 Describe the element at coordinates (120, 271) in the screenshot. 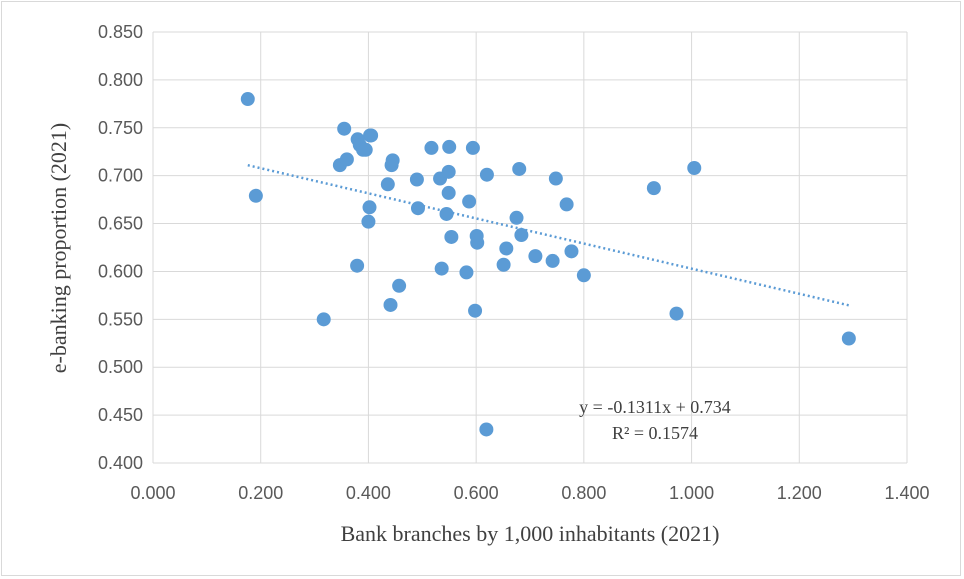

I see `y-tick-label: 0.600` at that location.